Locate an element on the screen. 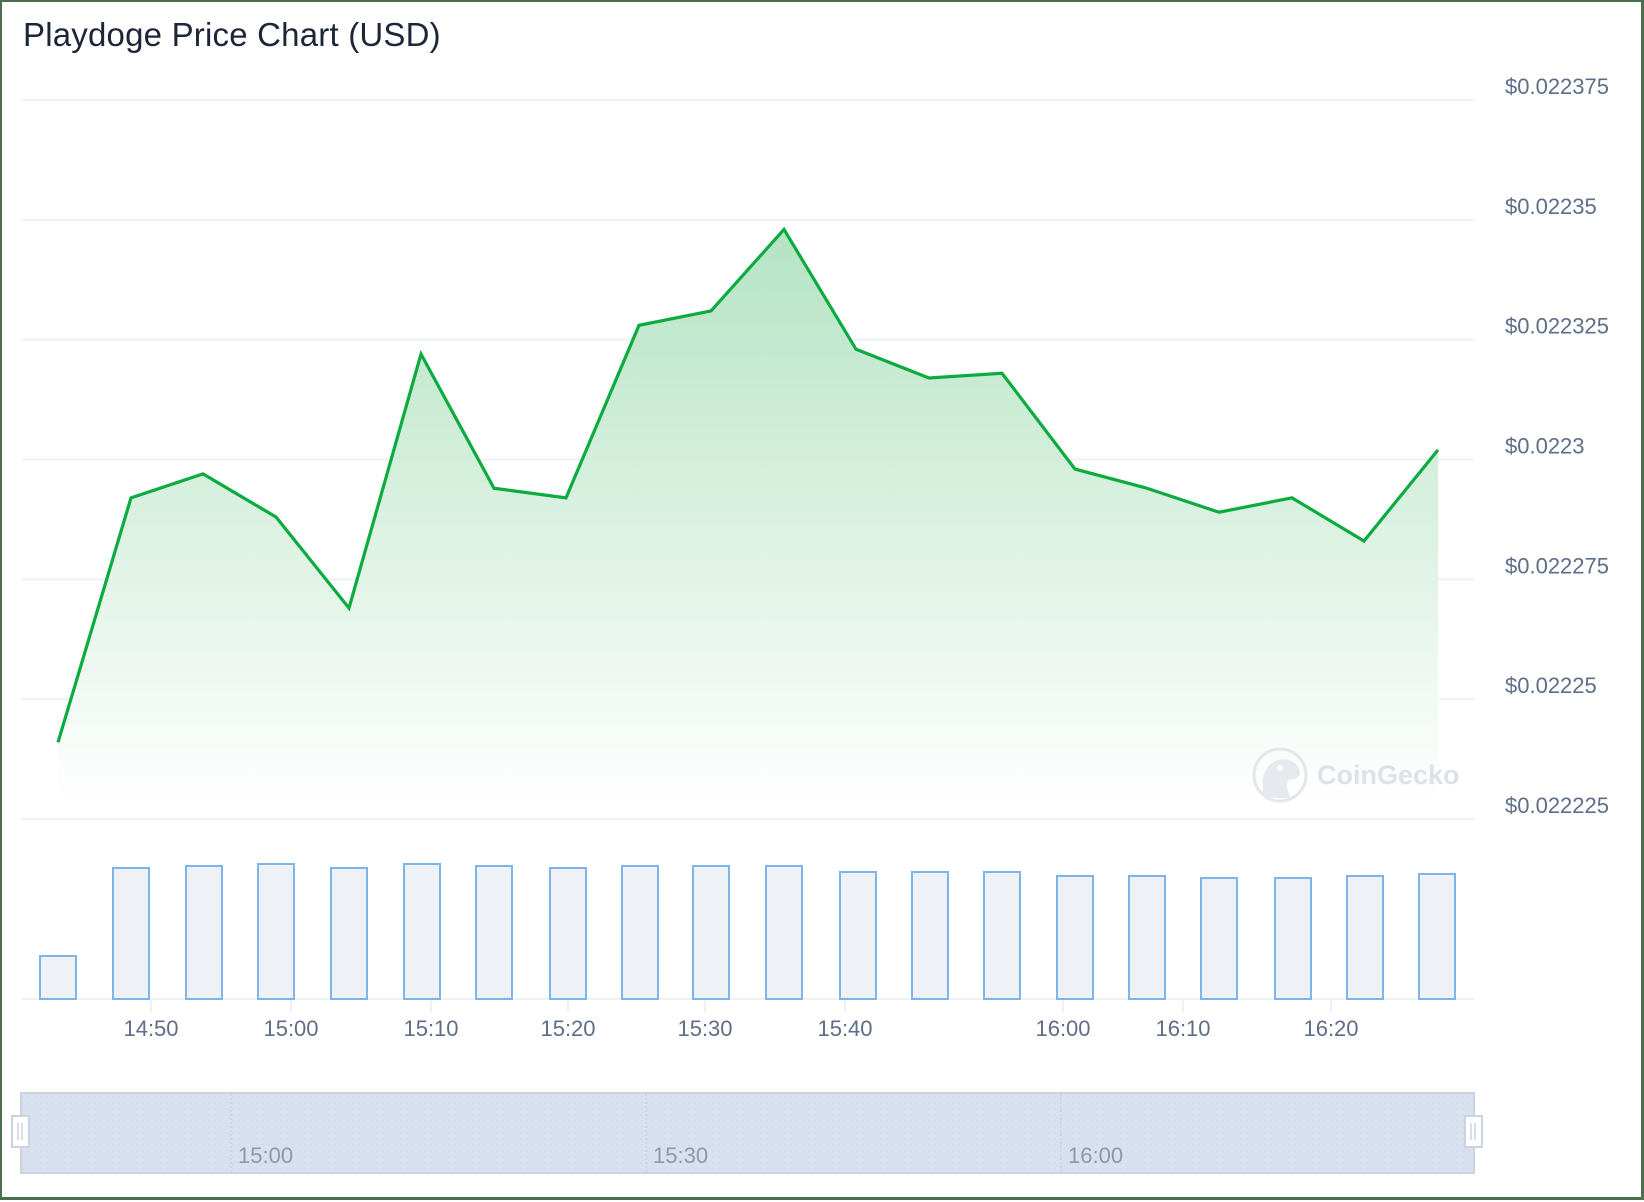 The image size is (1644, 1202). chart-title: Playdoge Price Chart (USD) is located at coordinates (232, 34).